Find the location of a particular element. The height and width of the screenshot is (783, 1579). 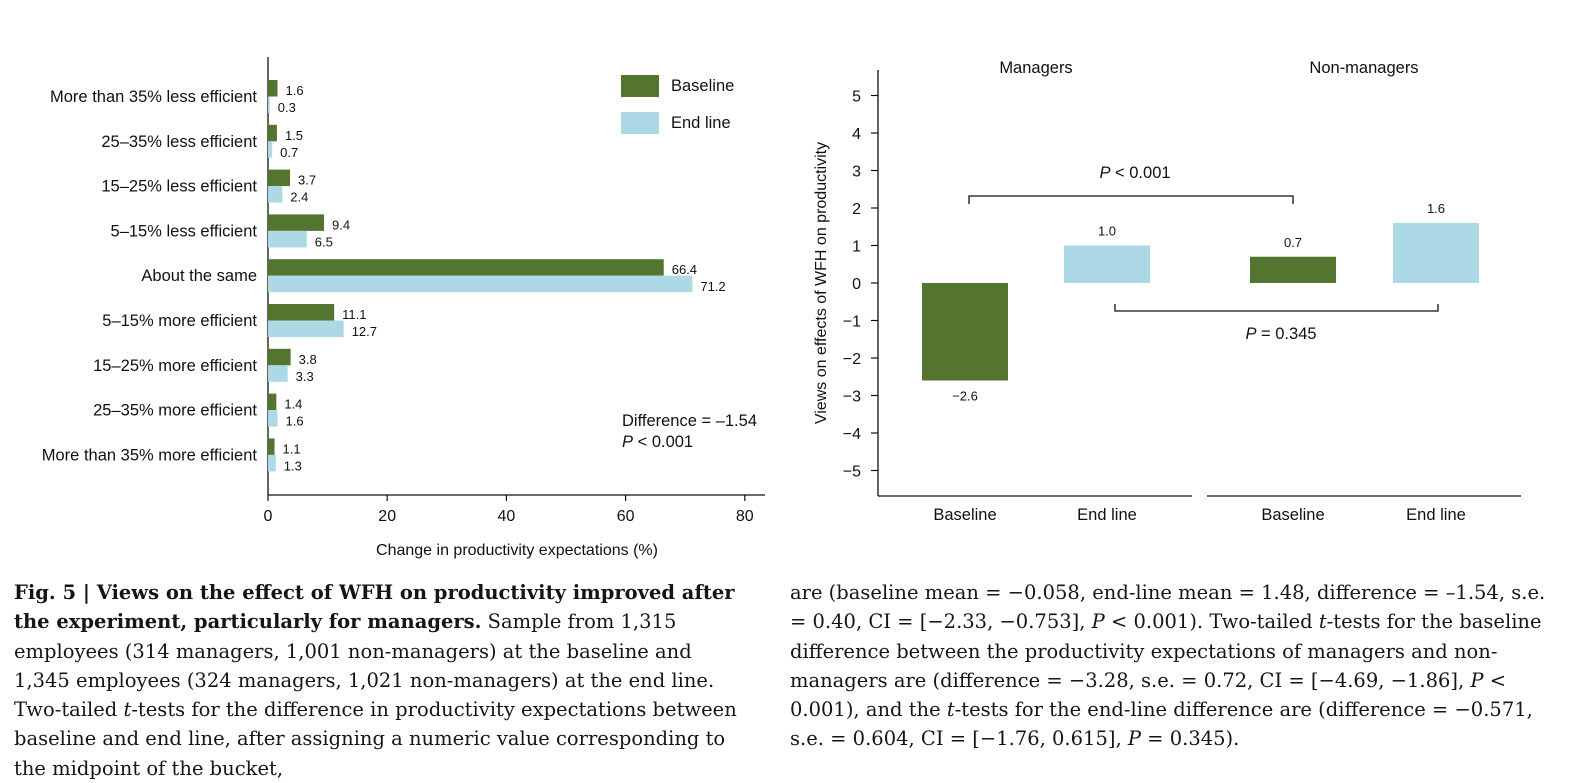

data-label-endline: 2.4 is located at coordinates (299, 197).